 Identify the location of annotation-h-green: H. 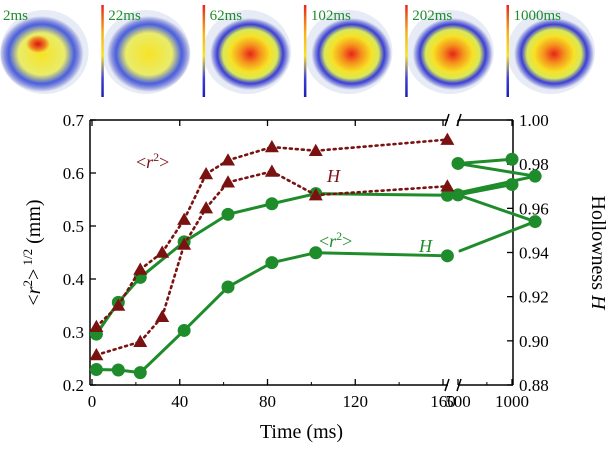
(425, 246).